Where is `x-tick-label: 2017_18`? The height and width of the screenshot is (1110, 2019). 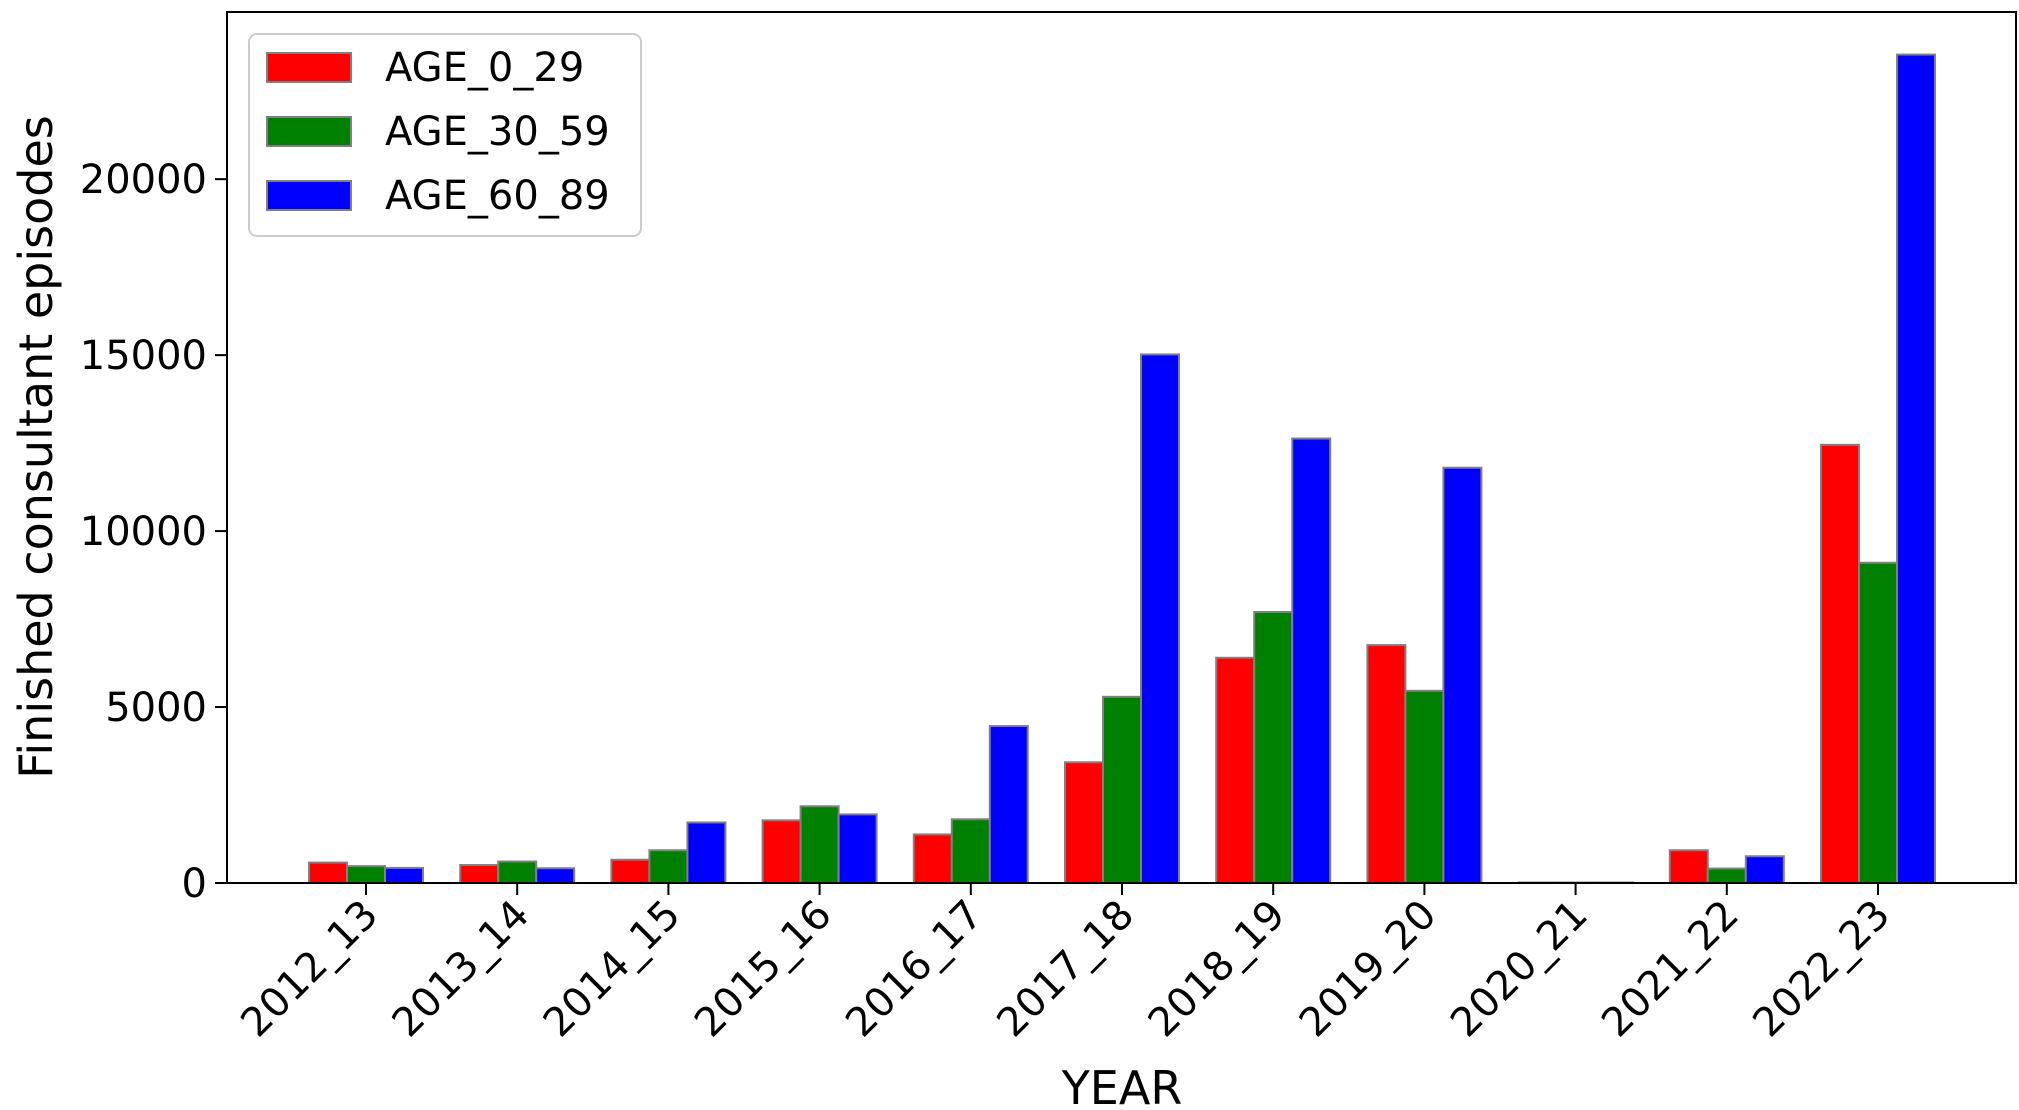
x-tick-label: 2017_18 is located at coordinates (1065, 969).